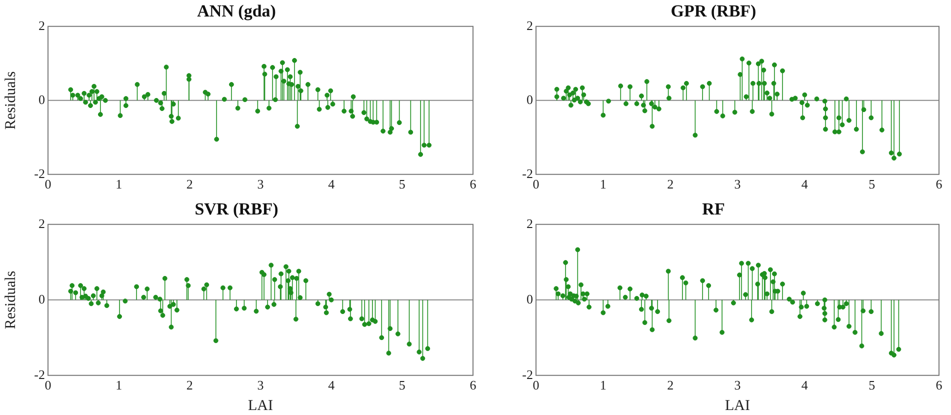  I want to click on chart-title: GPR (RBF), so click(713, 11).